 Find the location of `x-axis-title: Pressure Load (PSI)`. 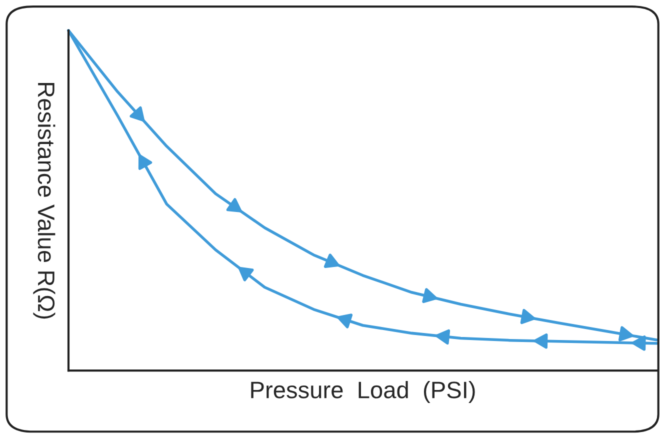

x-axis-title: Pressure Load (PSI) is located at coordinates (363, 392).